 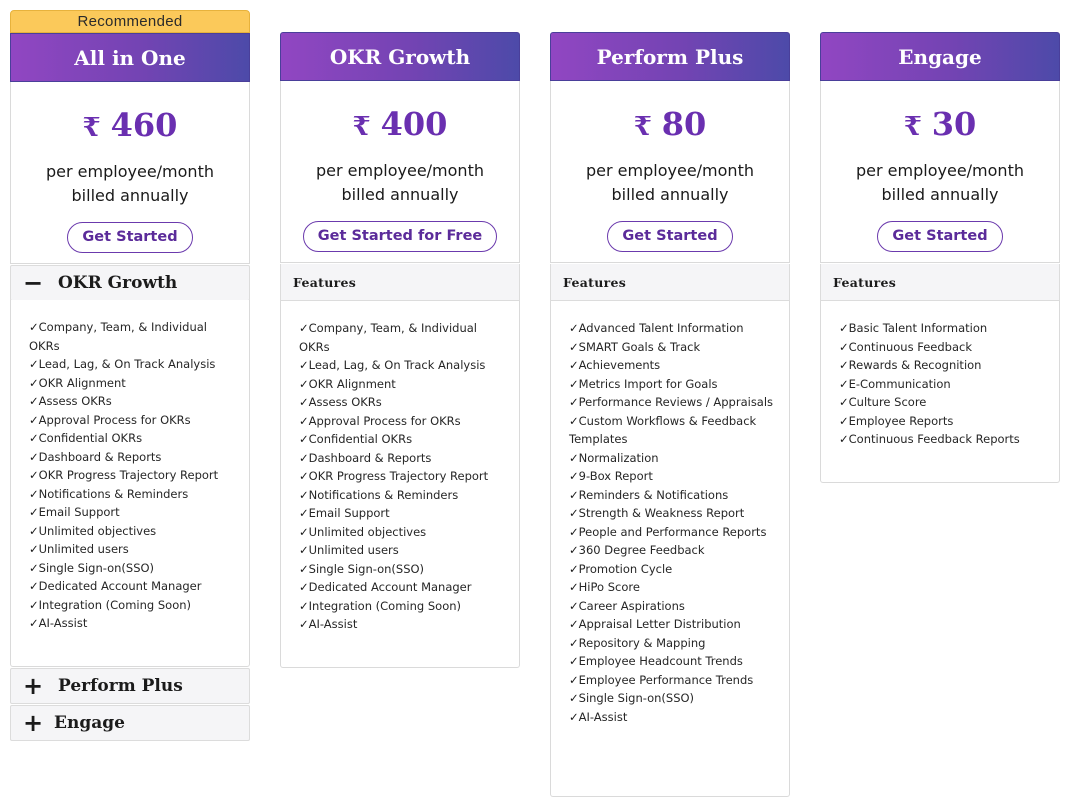 I want to click on feature-item: Promotion Cycle, so click(x=674, y=569).